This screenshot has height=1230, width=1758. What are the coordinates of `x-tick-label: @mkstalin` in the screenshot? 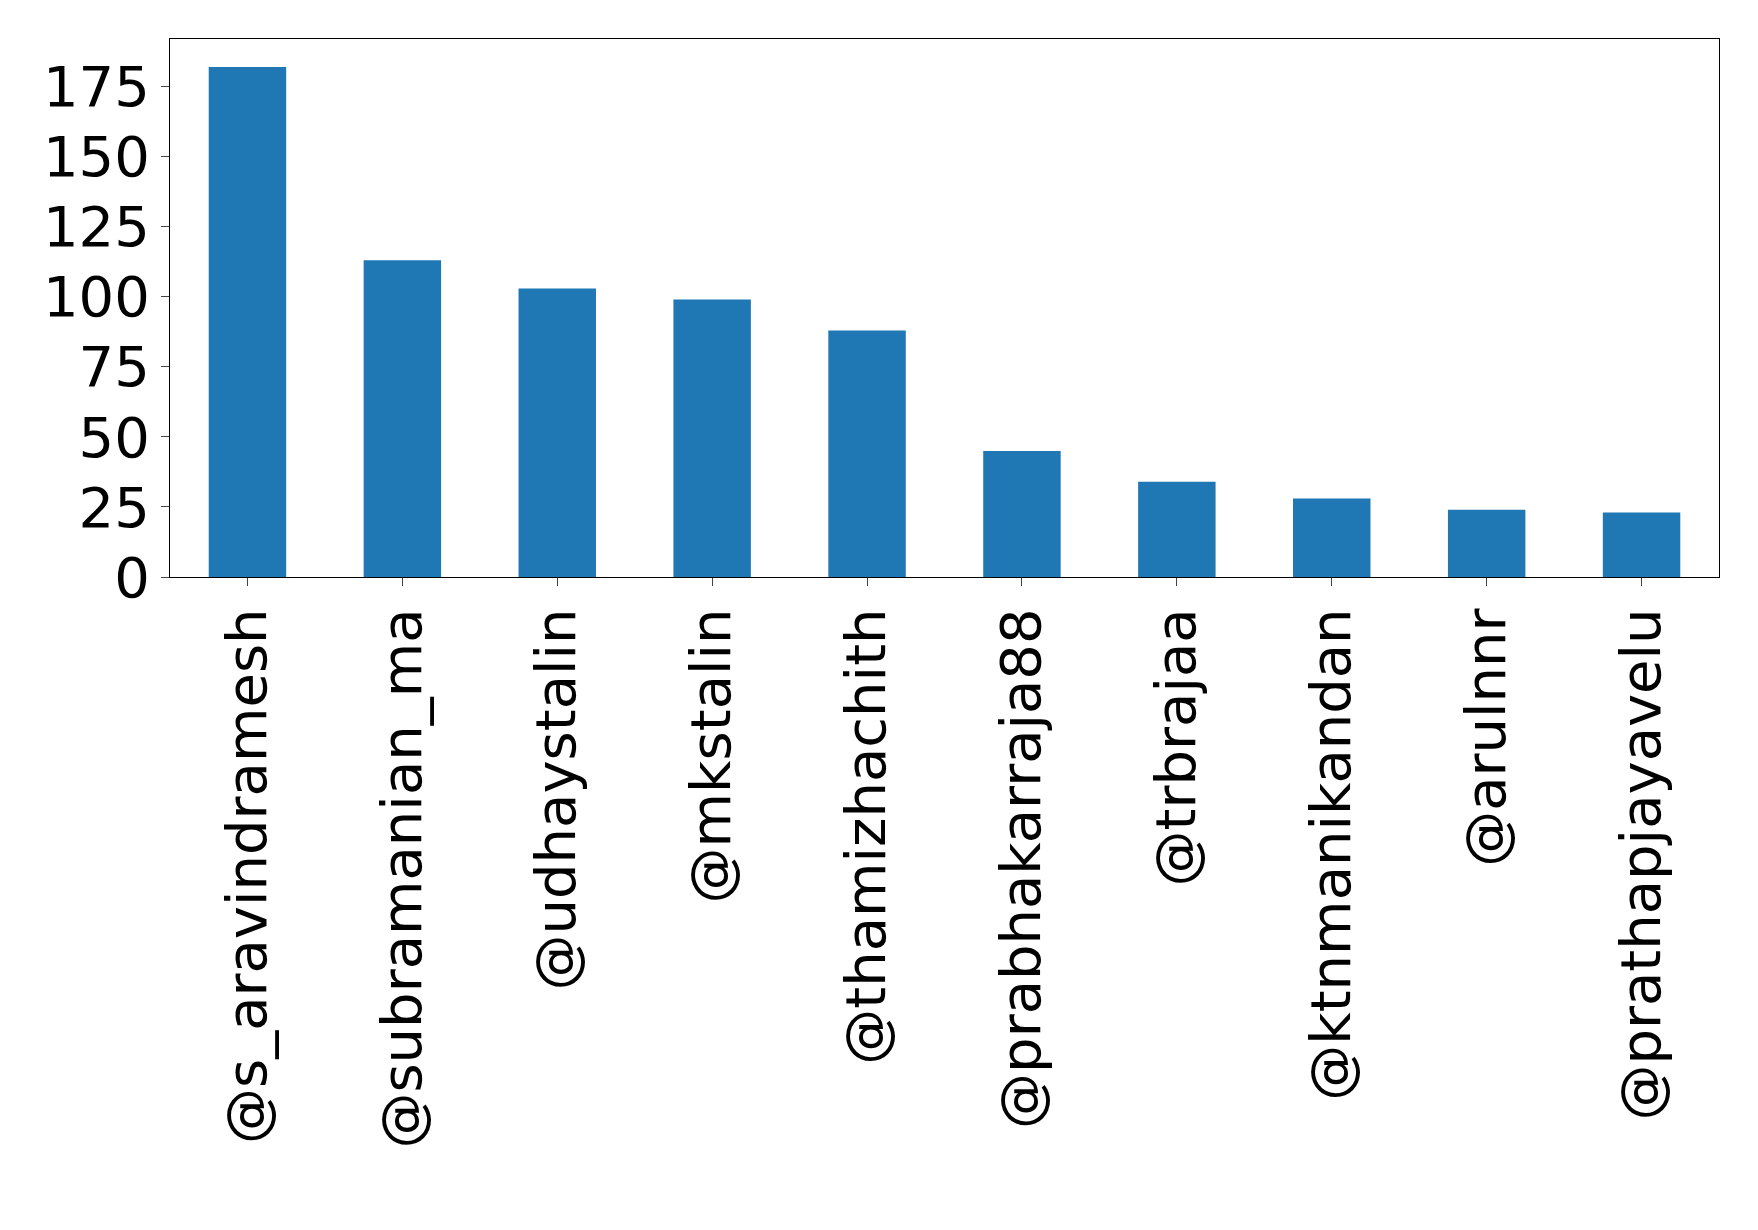 It's located at (711, 756).